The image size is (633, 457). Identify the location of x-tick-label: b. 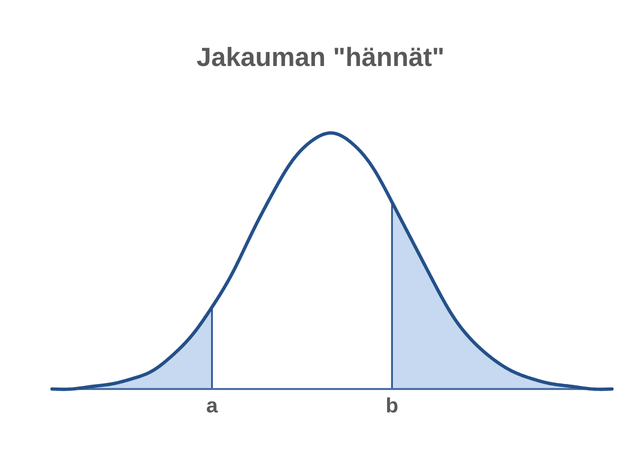
(392, 405).